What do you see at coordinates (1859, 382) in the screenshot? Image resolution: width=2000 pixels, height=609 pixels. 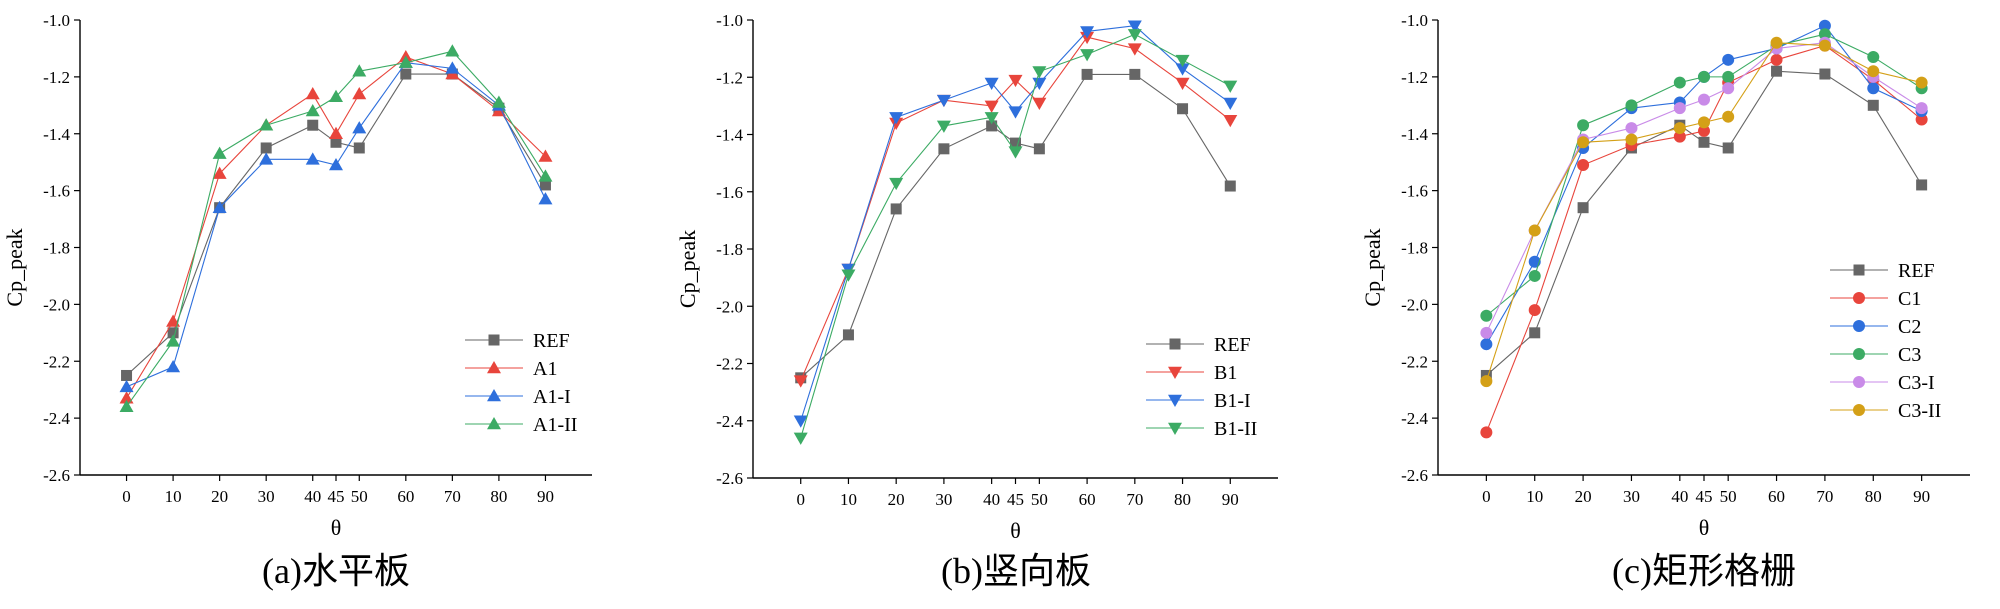 I see `legend-marker-C3-I` at bounding box center [1859, 382].